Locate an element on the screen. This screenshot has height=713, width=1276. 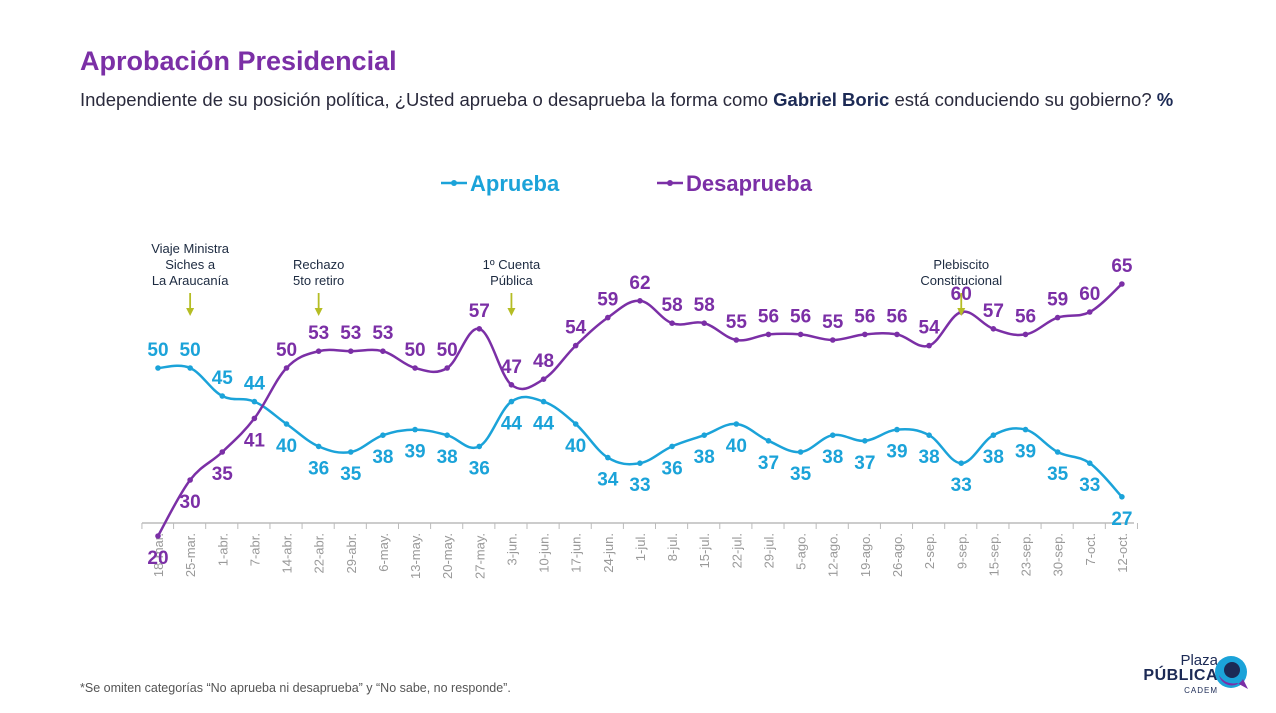
x-tick-label: 9-sep. is located at coordinates (961, 551).